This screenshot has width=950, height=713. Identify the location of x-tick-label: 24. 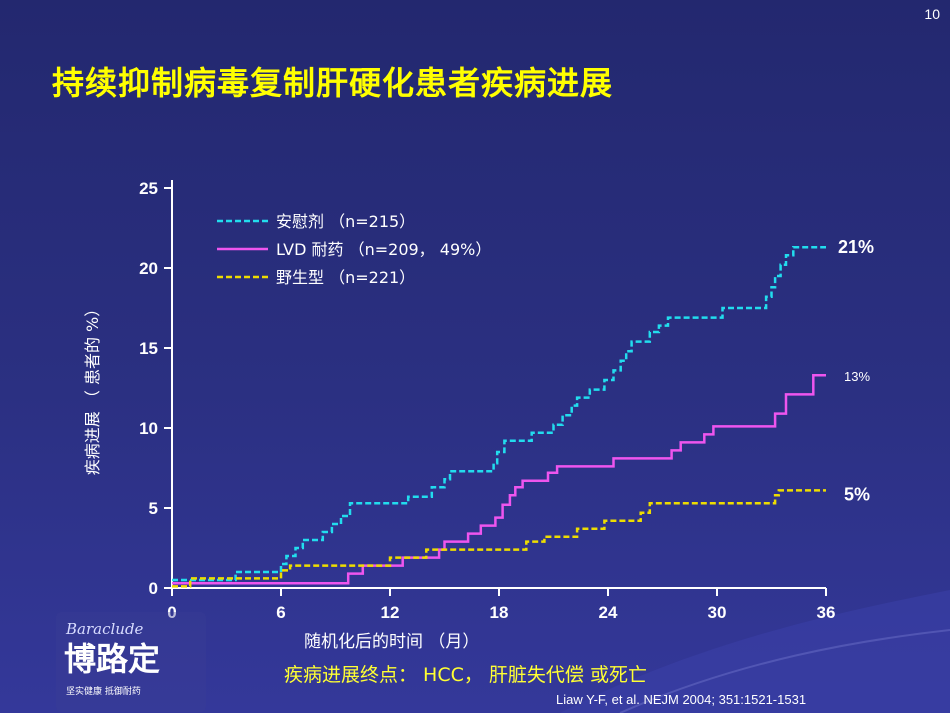
(608, 612).